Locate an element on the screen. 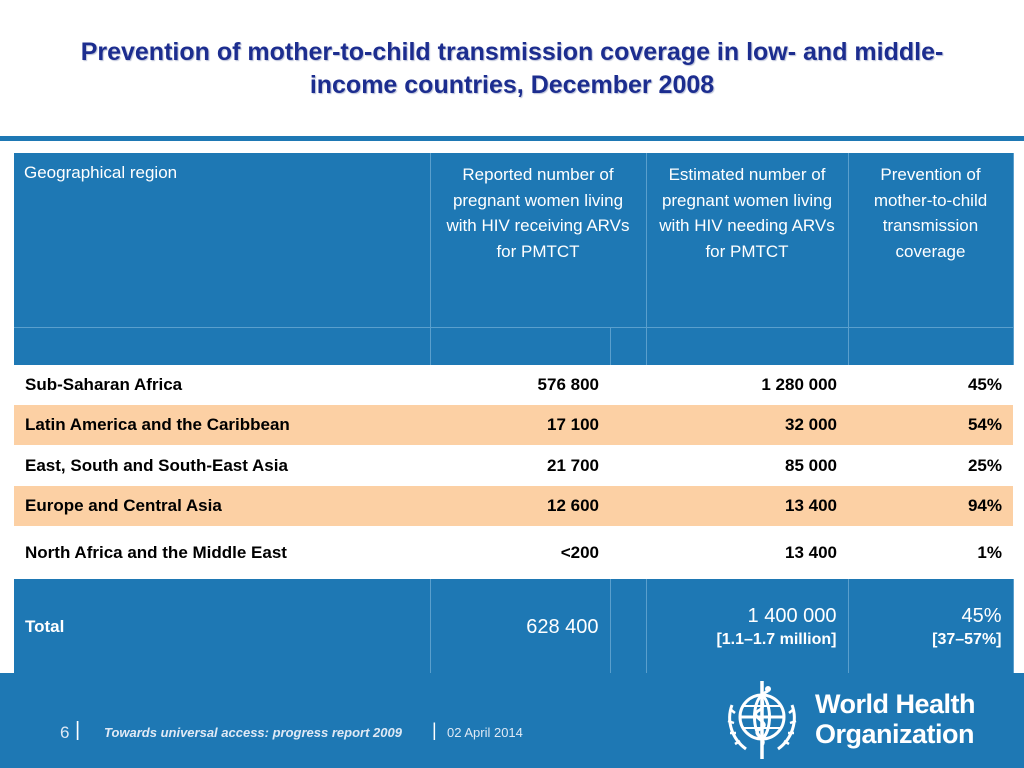 The image size is (1024, 768). table-row: Sub-Saharan Africa 576 800 1 280 000 45% is located at coordinates (513, 385).